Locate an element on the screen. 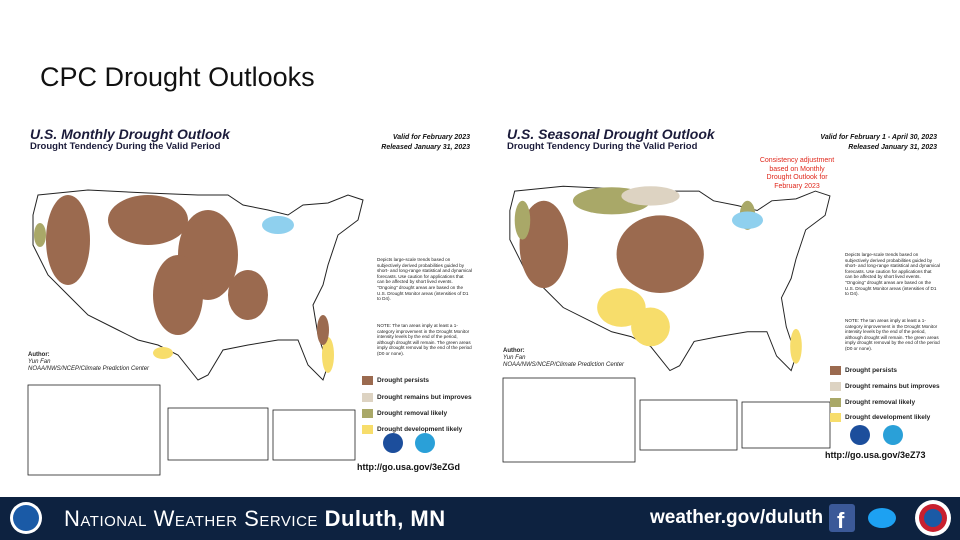 This screenshot has width=960, height=540. footer-office: Duluth, MN is located at coordinates (385, 518).